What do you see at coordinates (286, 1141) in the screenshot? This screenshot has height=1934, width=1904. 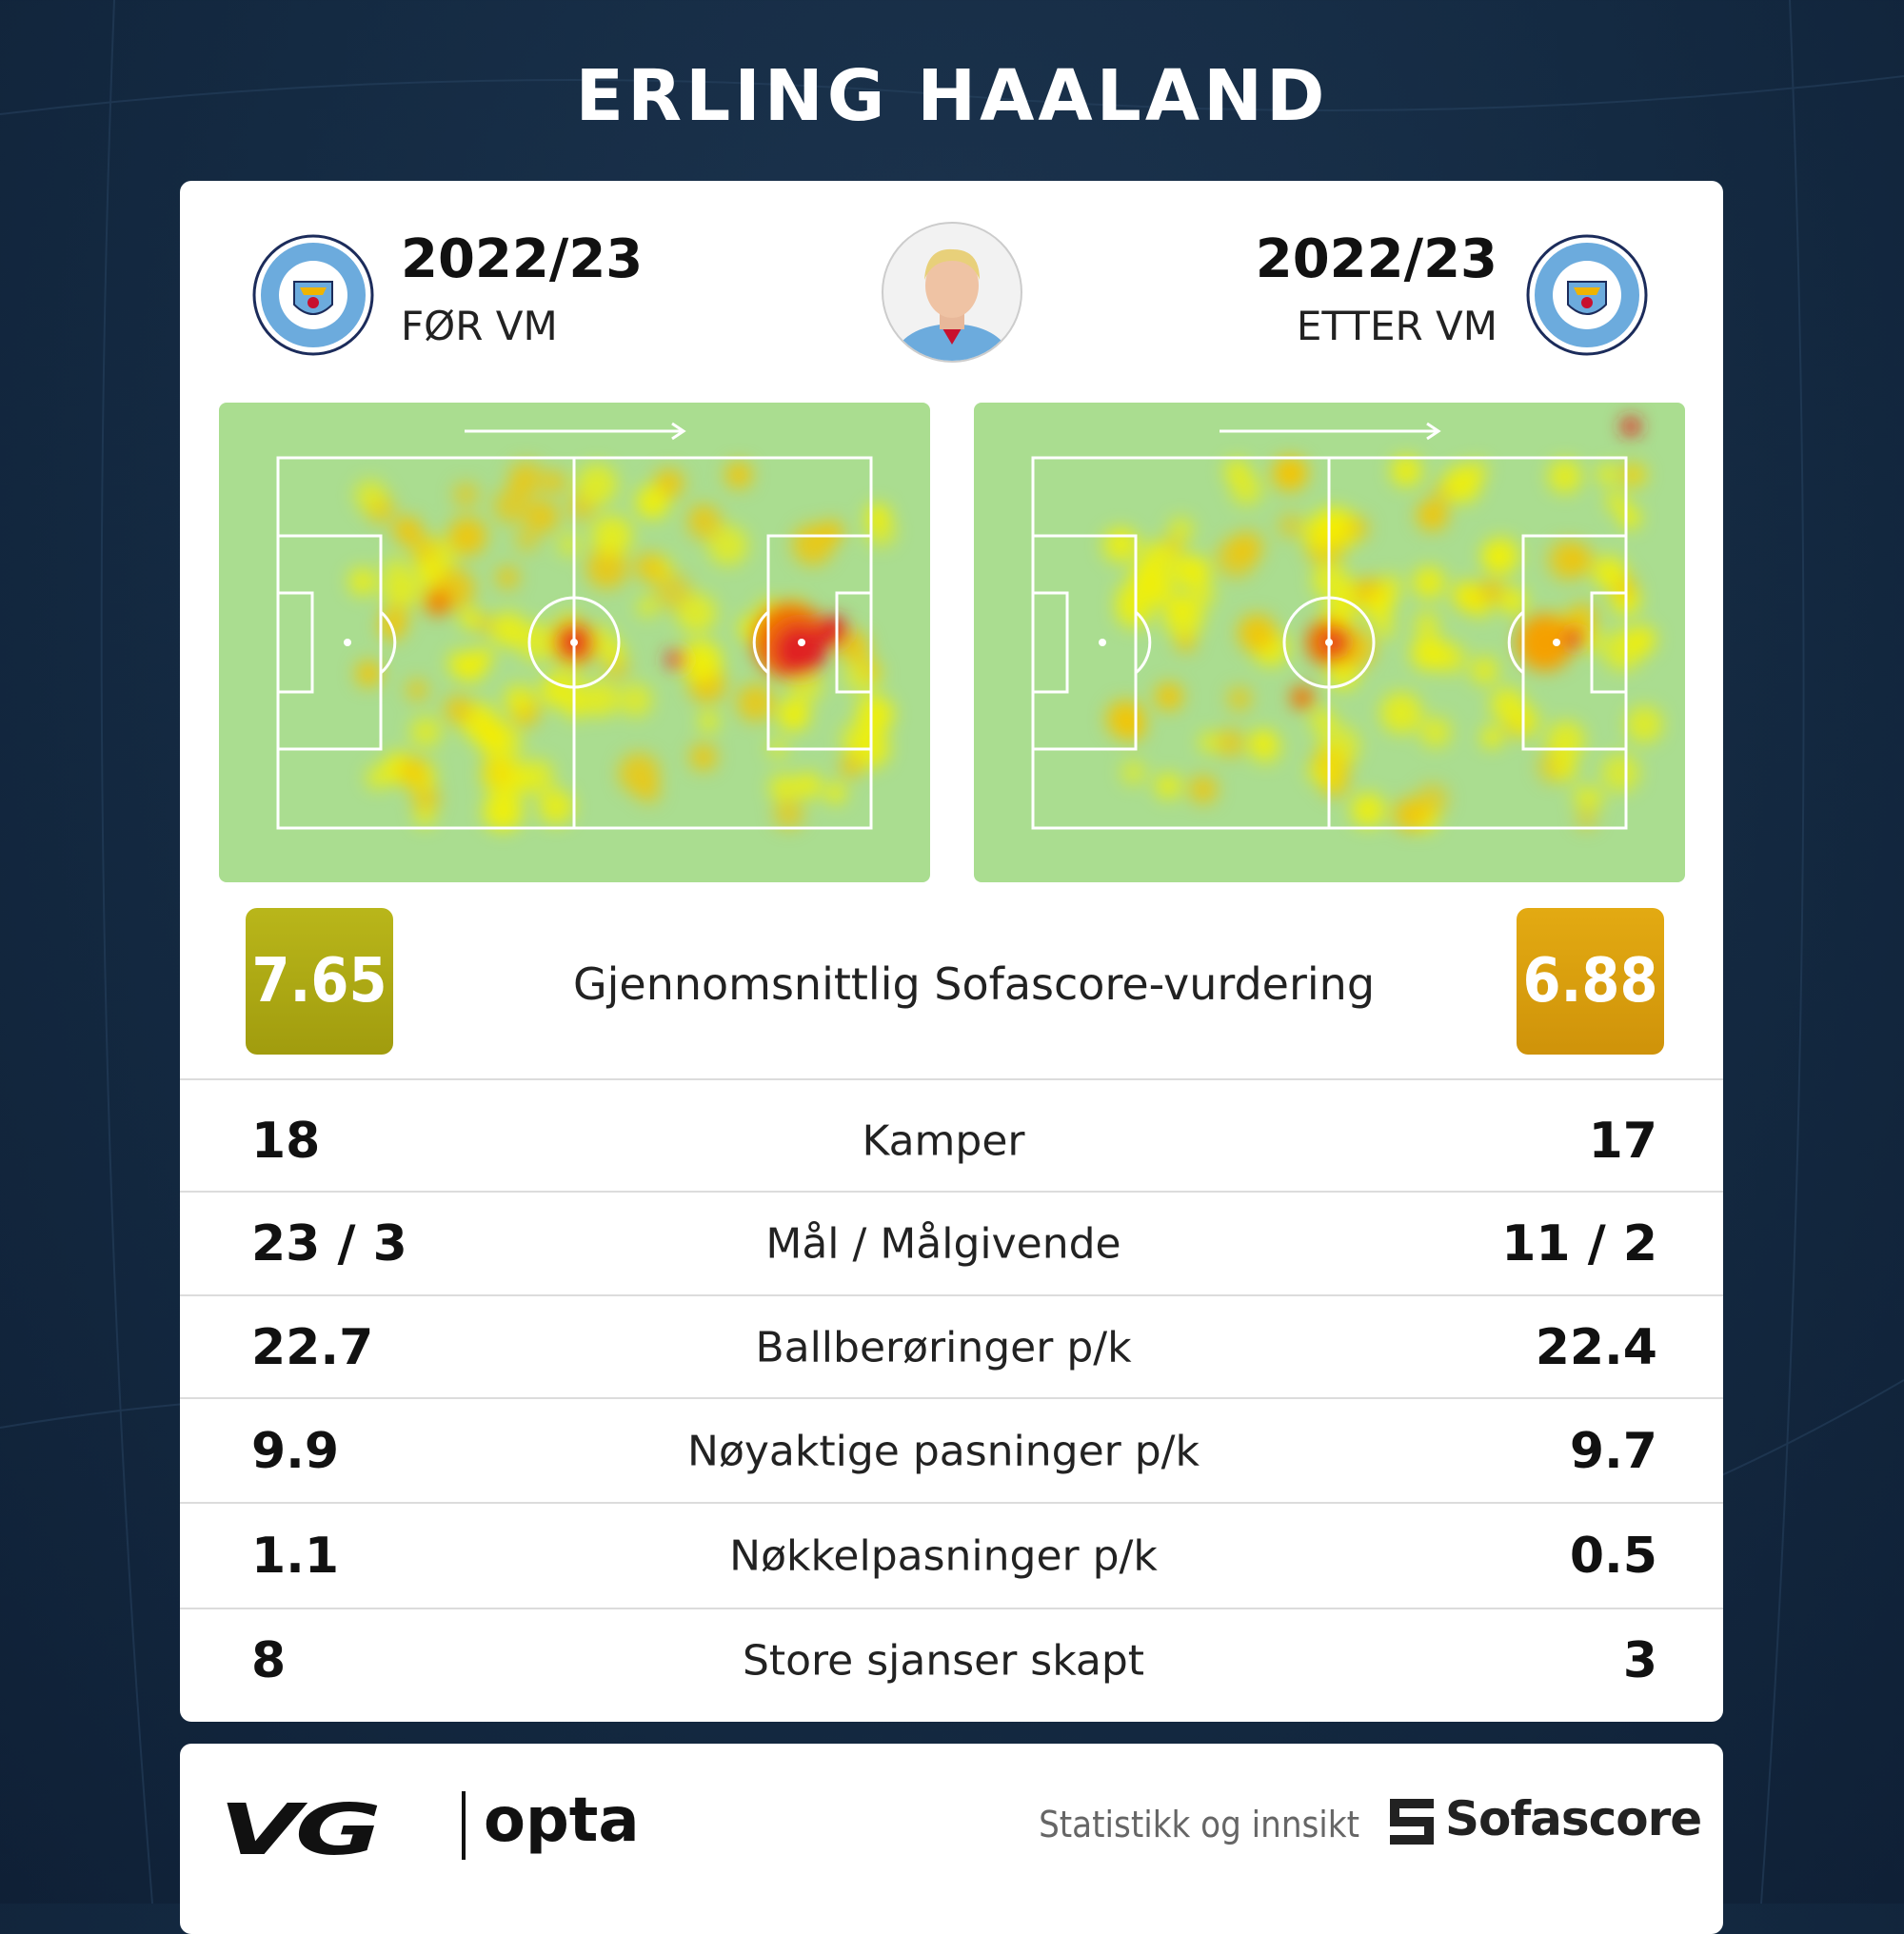 I see `left-value: 18` at bounding box center [286, 1141].